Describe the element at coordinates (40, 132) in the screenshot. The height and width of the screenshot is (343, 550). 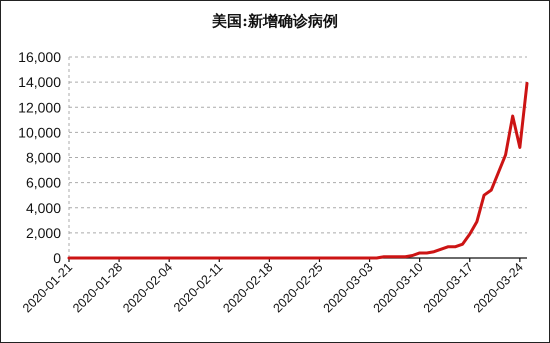
I see `y-tick-label: 10,000` at that location.